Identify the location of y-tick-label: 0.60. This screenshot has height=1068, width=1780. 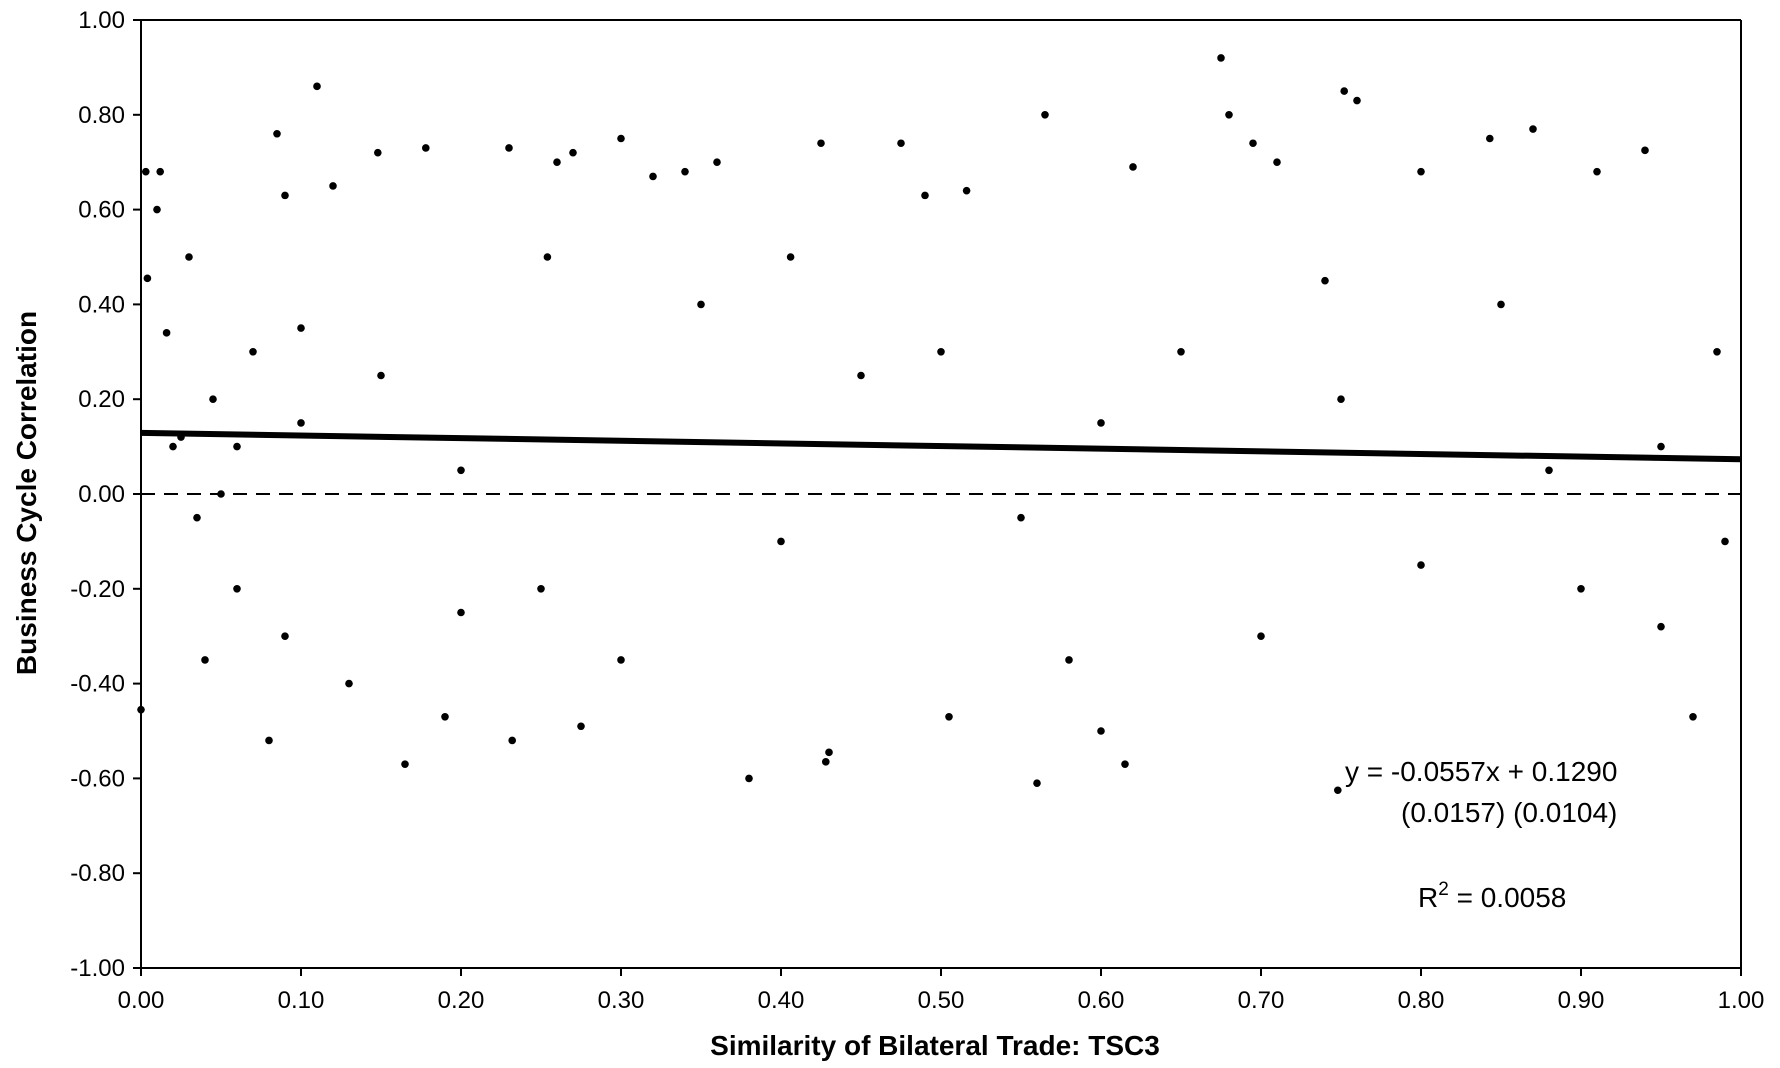
(101, 210).